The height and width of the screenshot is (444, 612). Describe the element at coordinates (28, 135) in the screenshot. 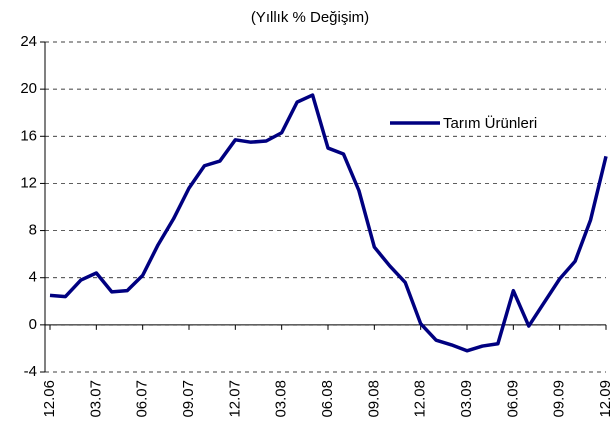

I see `y-tick-label: 16` at that location.